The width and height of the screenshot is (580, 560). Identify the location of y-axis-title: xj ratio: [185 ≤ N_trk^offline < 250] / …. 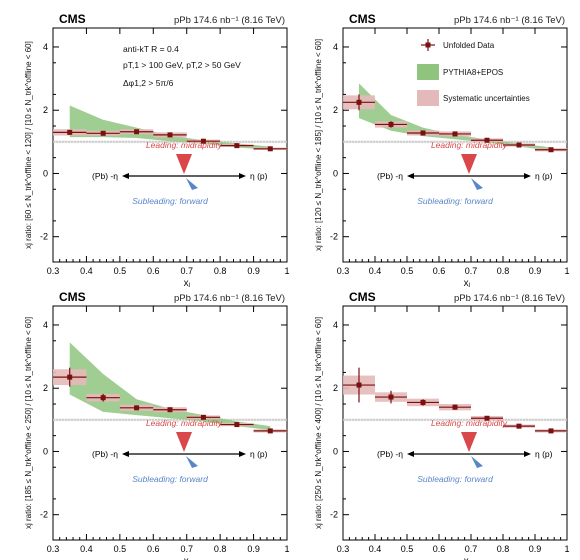
(28, 423).